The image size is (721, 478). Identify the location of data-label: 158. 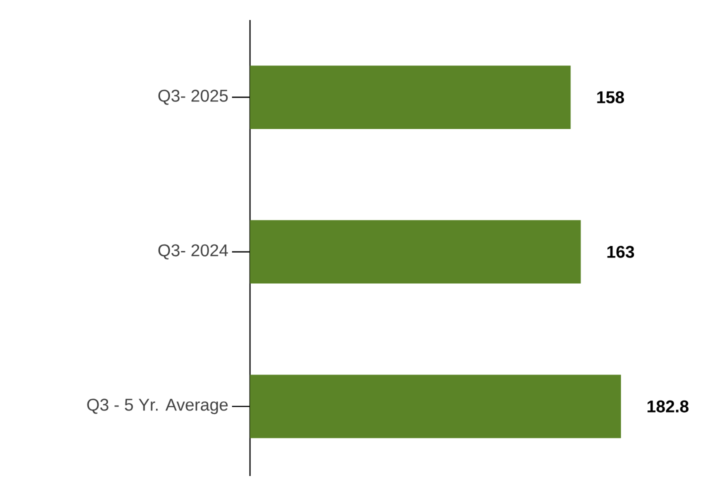
(610, 97).